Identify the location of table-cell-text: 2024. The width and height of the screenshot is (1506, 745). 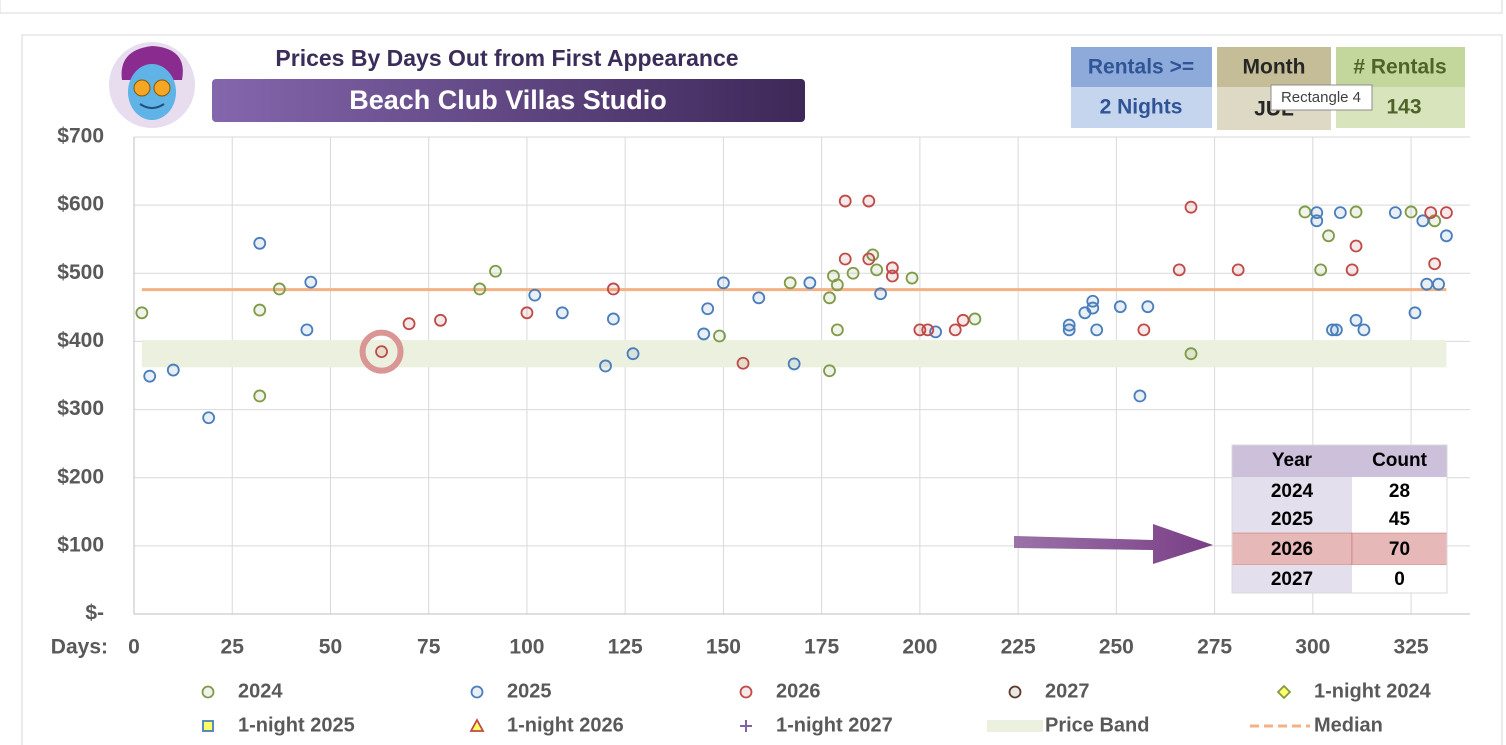
(1292, 491).